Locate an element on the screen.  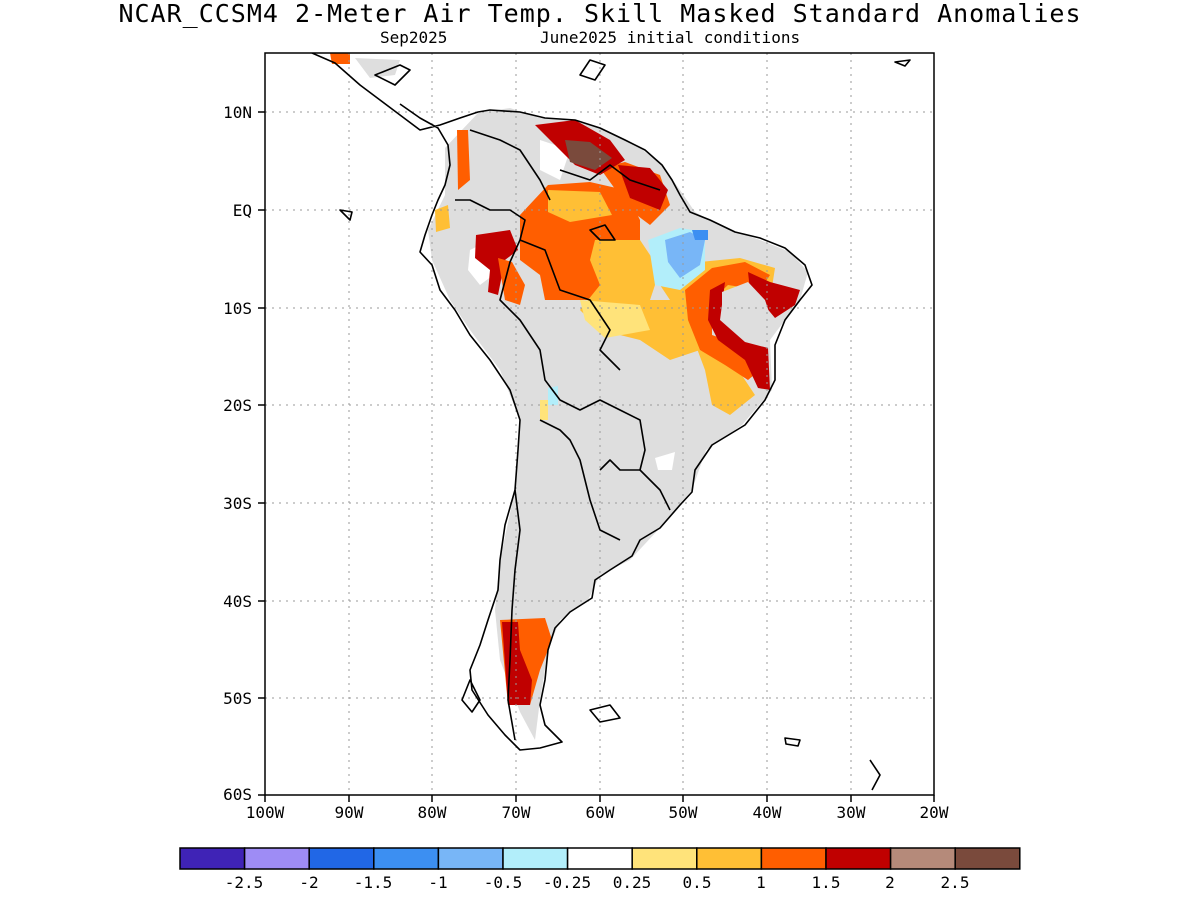
lon-label: 30W is located at coordinates (851, 812).